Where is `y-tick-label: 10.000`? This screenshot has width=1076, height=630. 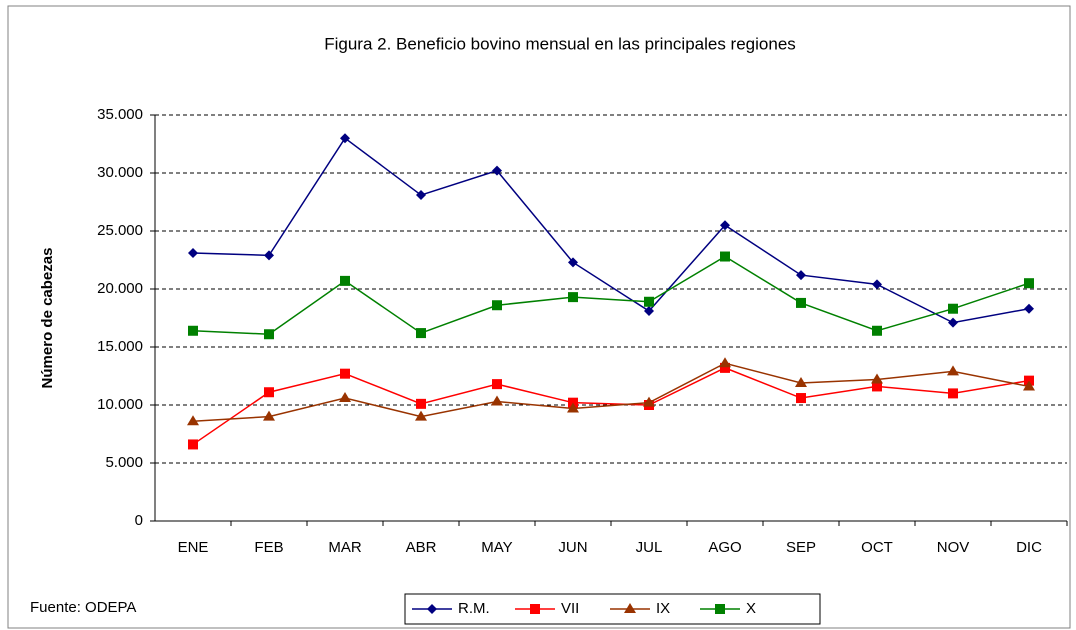 y-tick-label: 10.000 is located at coordinates (120, 404).